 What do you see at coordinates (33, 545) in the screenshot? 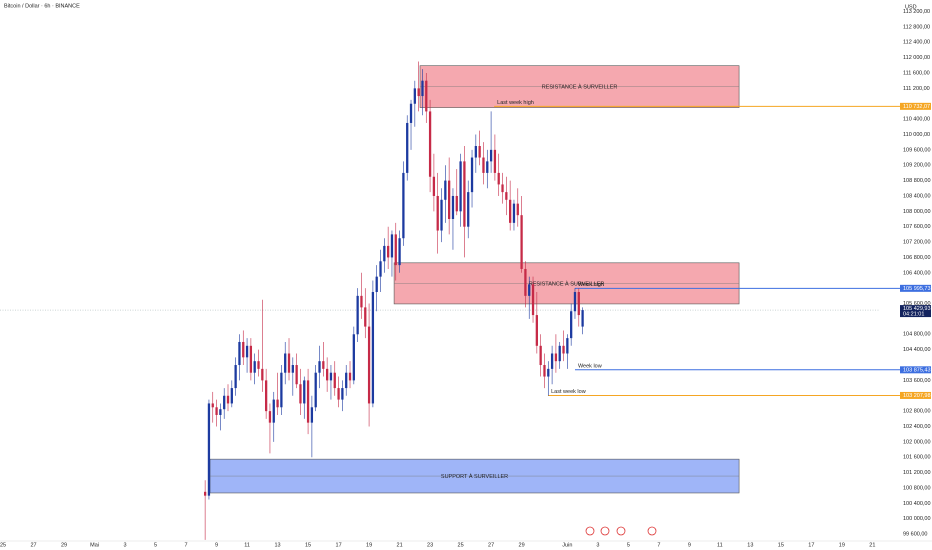
I see `x-tick-label: 27` at bounding box center [33, 545].